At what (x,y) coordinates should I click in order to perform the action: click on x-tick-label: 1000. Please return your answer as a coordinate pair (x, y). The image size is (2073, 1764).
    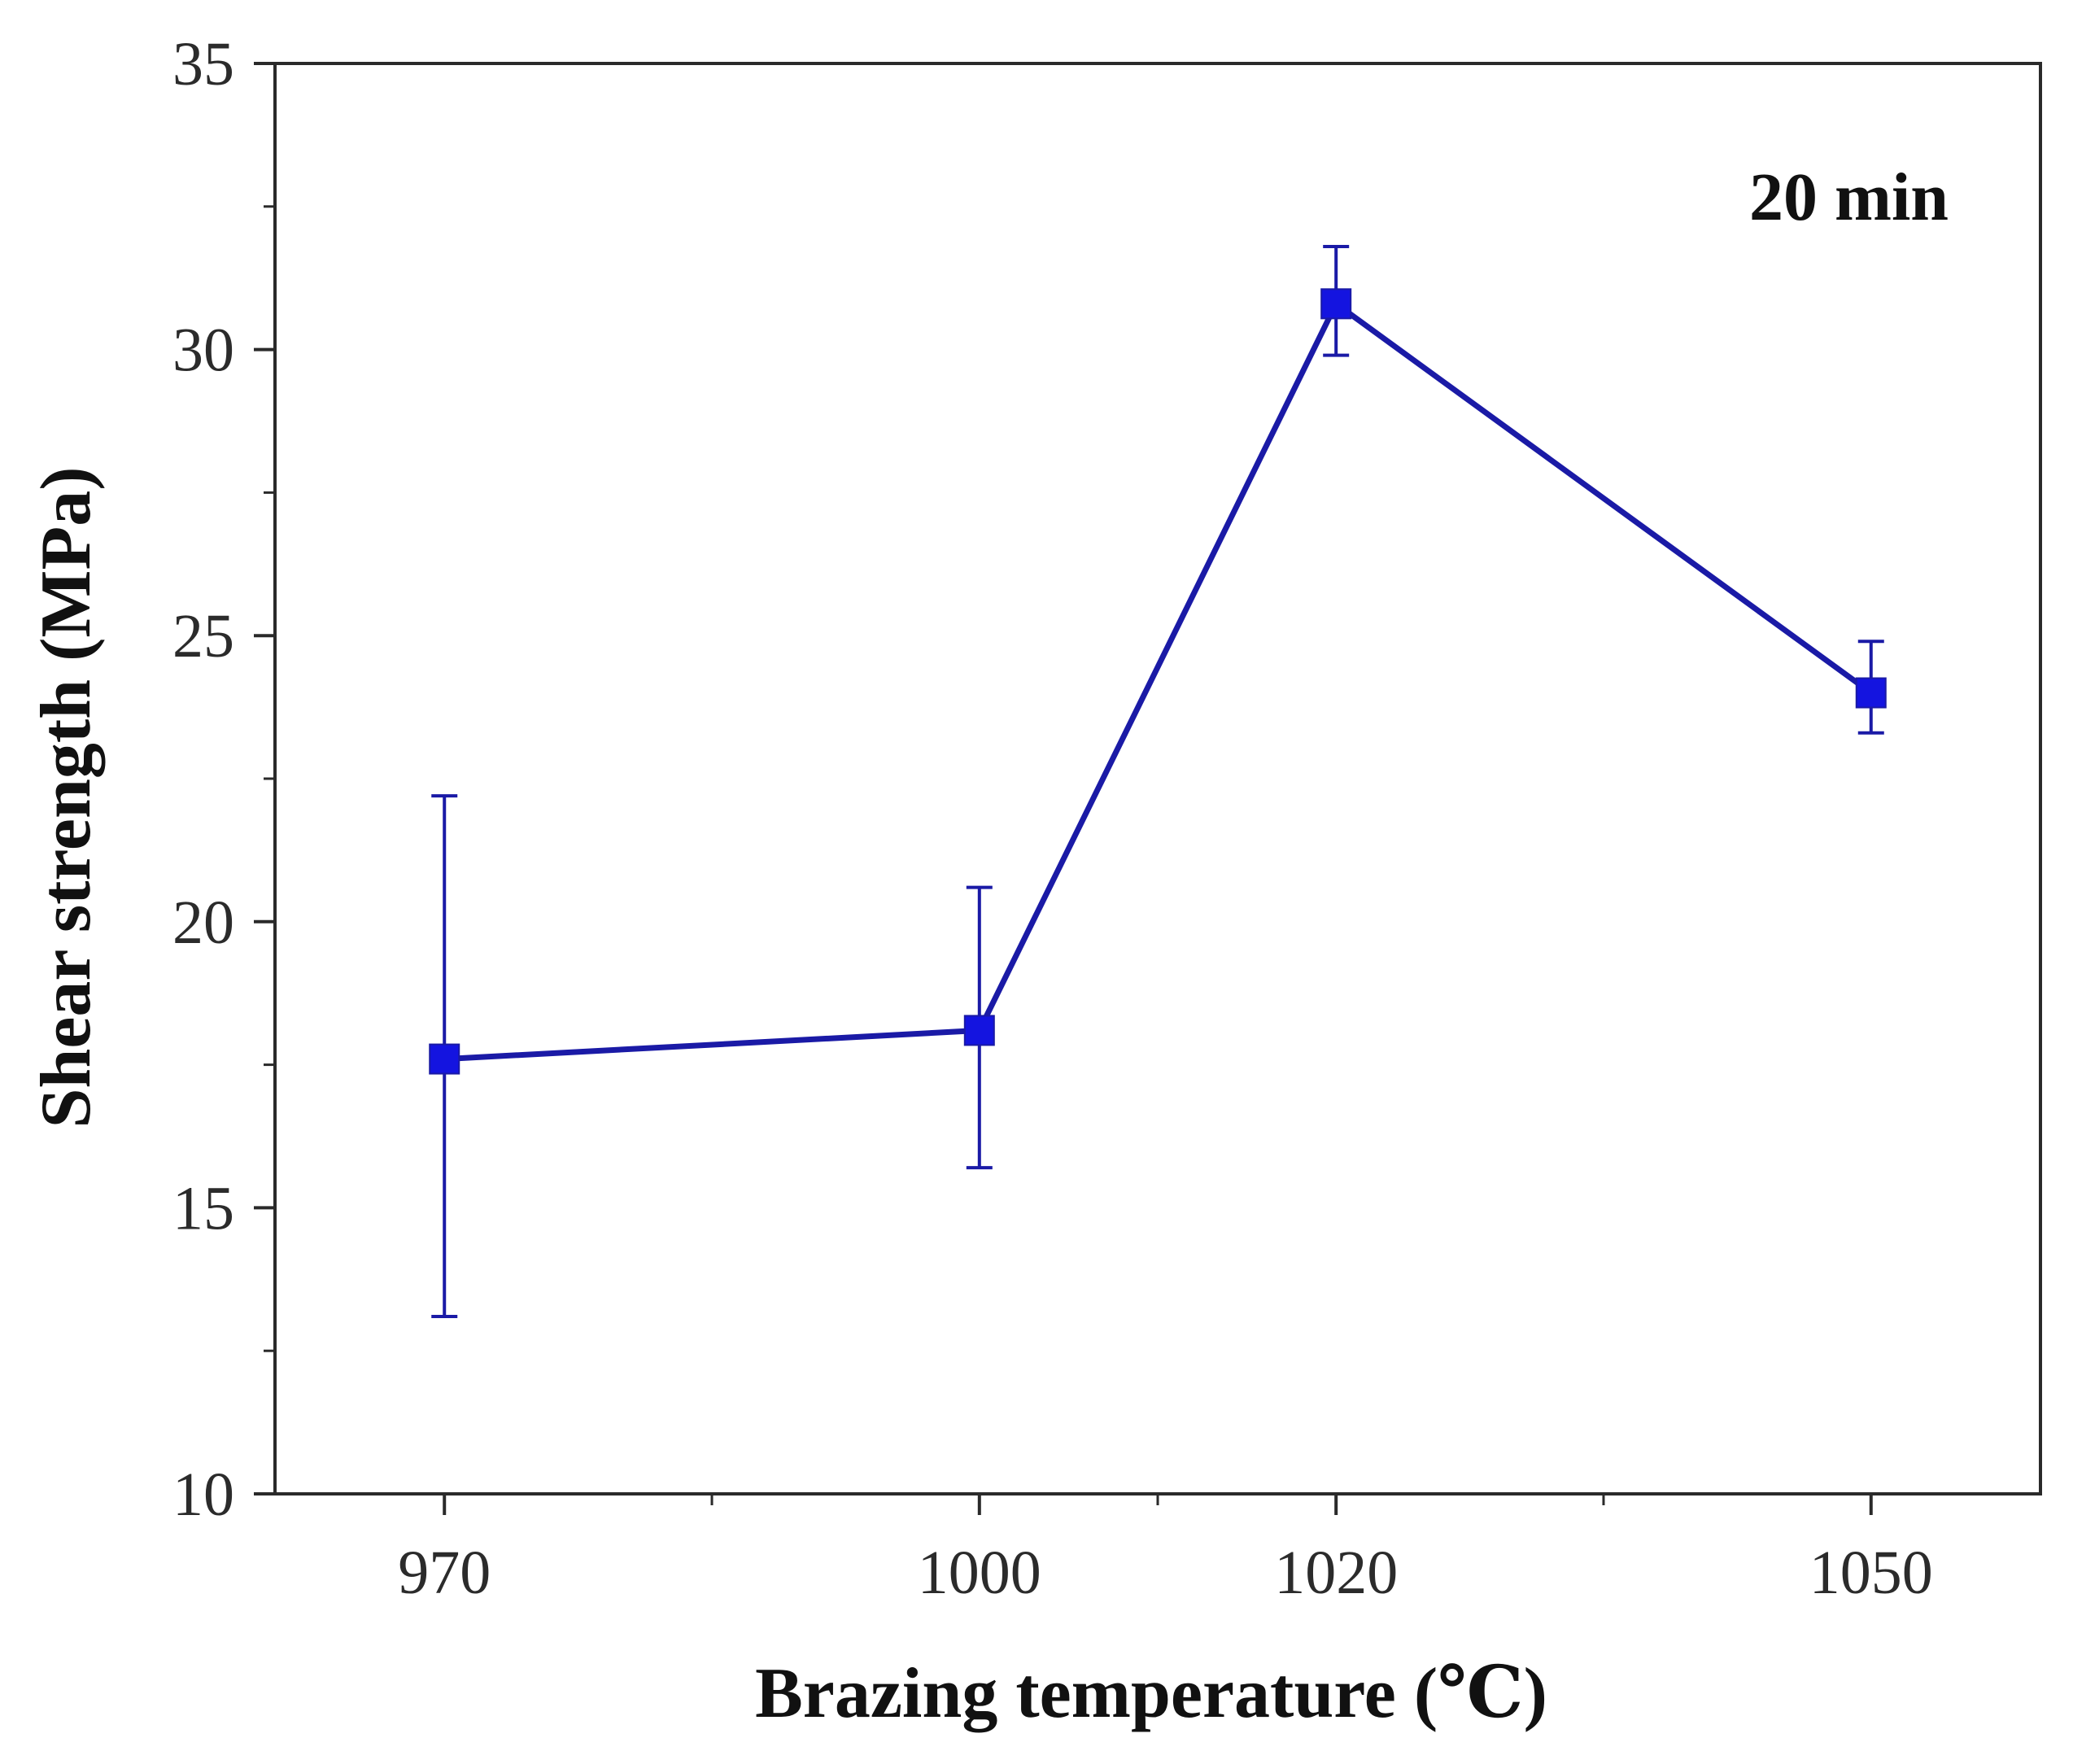
    Looking at the image, I should click on (980, 1573).